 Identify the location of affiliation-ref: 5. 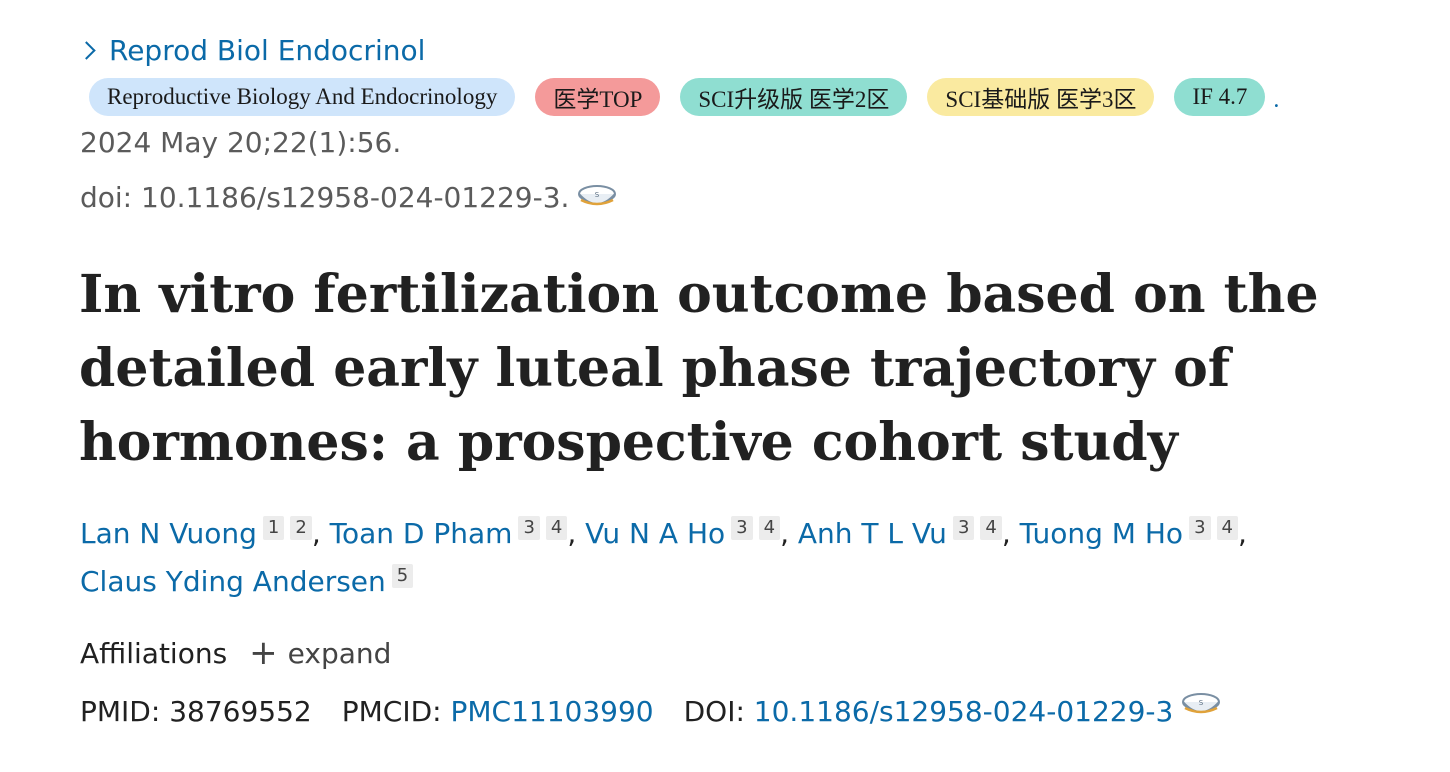
(402, 575).